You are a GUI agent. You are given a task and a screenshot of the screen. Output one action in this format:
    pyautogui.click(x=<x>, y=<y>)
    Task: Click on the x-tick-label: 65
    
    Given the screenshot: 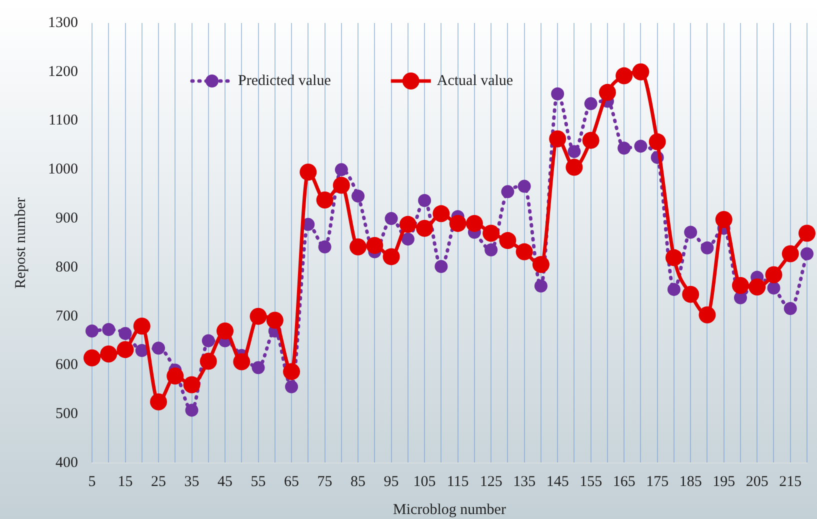 What is the action you would take?
    pyautogui.click(x=292, y=482)
    